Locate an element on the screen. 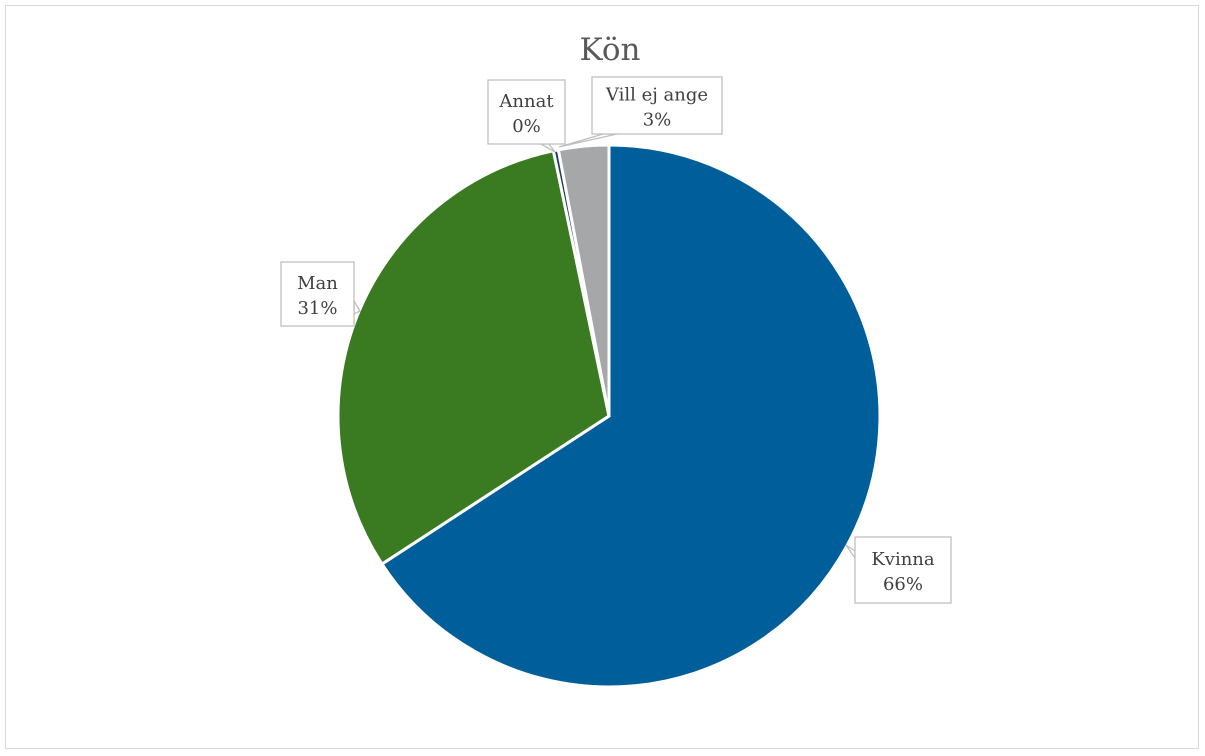  data-label-value: 0% is located at coordinates (526, 126).